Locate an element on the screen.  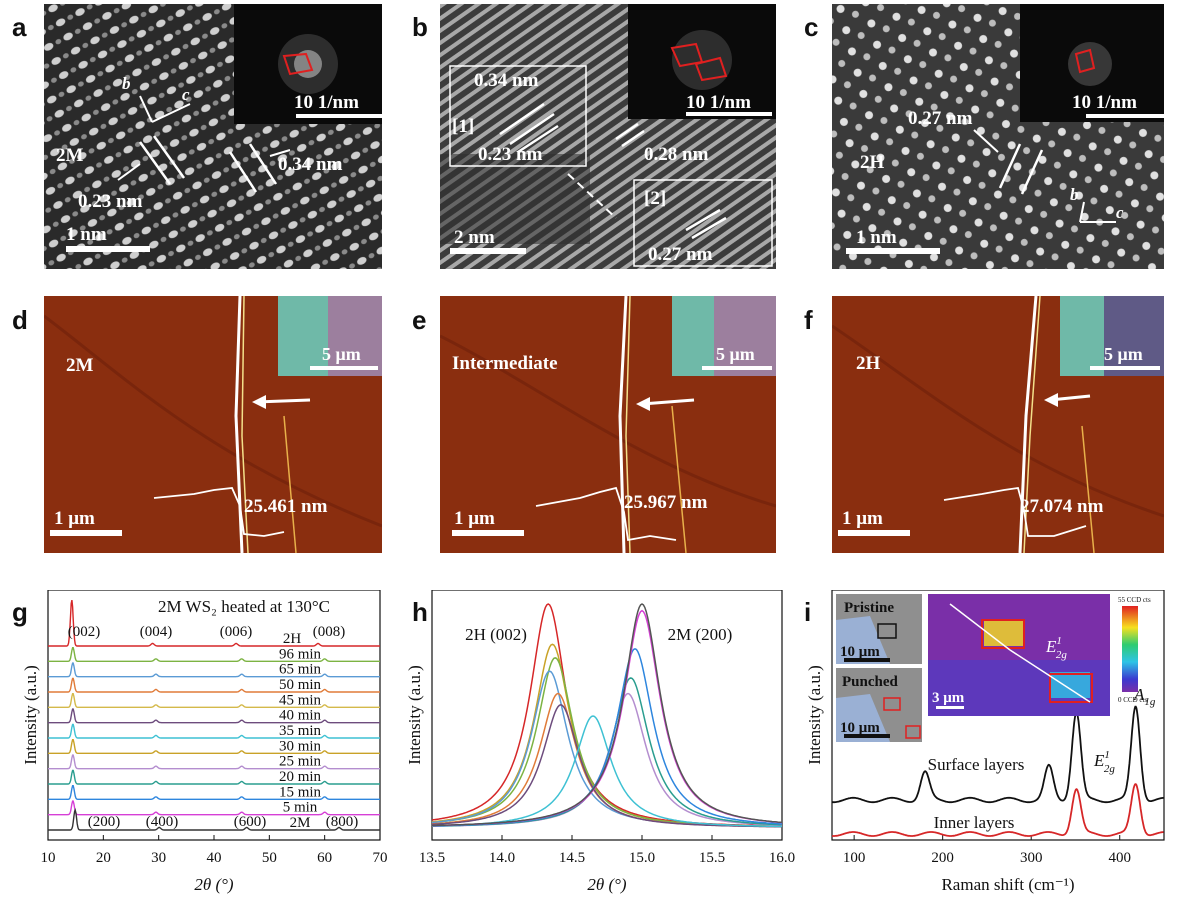
map-label: E1 2g is located at coordinates (1056, 648).